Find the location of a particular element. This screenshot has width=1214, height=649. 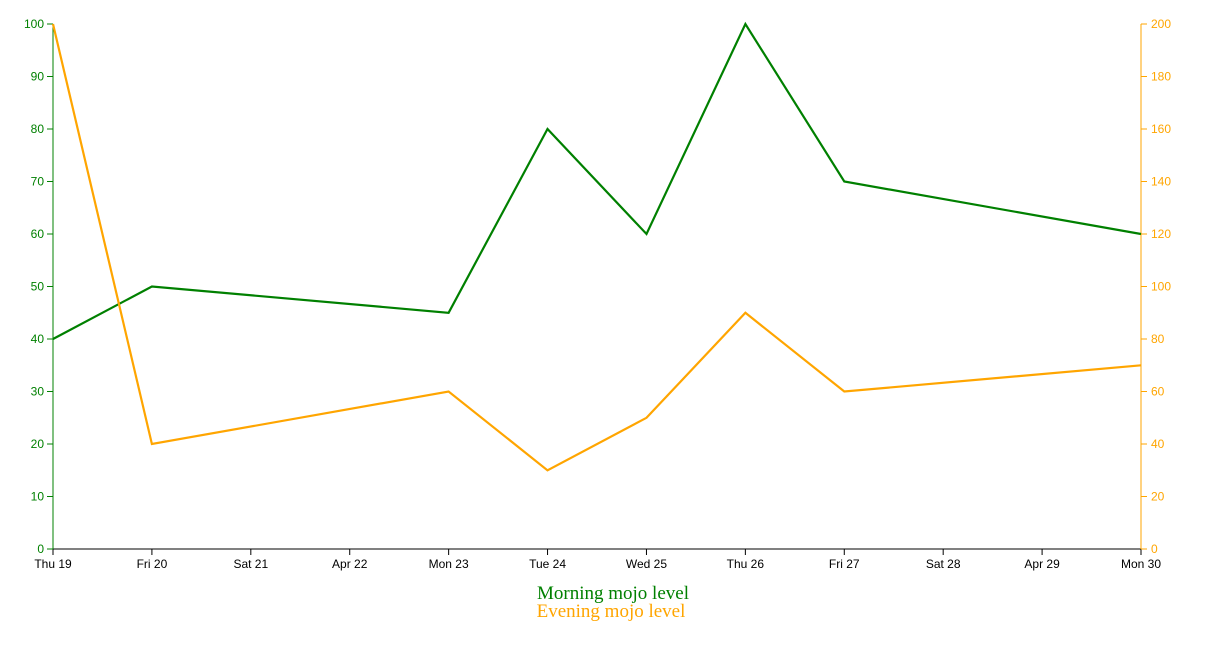

y-right-tick-label: 100 is located at coordinates (1161, 287).